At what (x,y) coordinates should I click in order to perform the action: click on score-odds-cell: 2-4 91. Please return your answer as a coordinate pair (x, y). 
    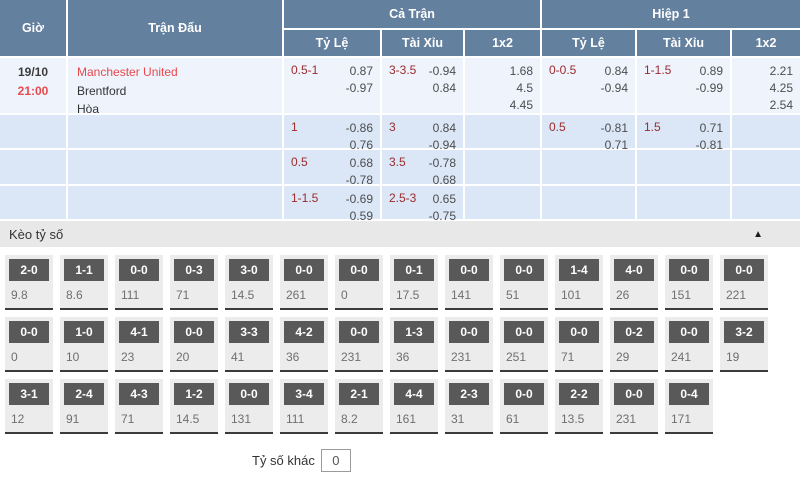
    Looking at the image, I should click on (84, 406).